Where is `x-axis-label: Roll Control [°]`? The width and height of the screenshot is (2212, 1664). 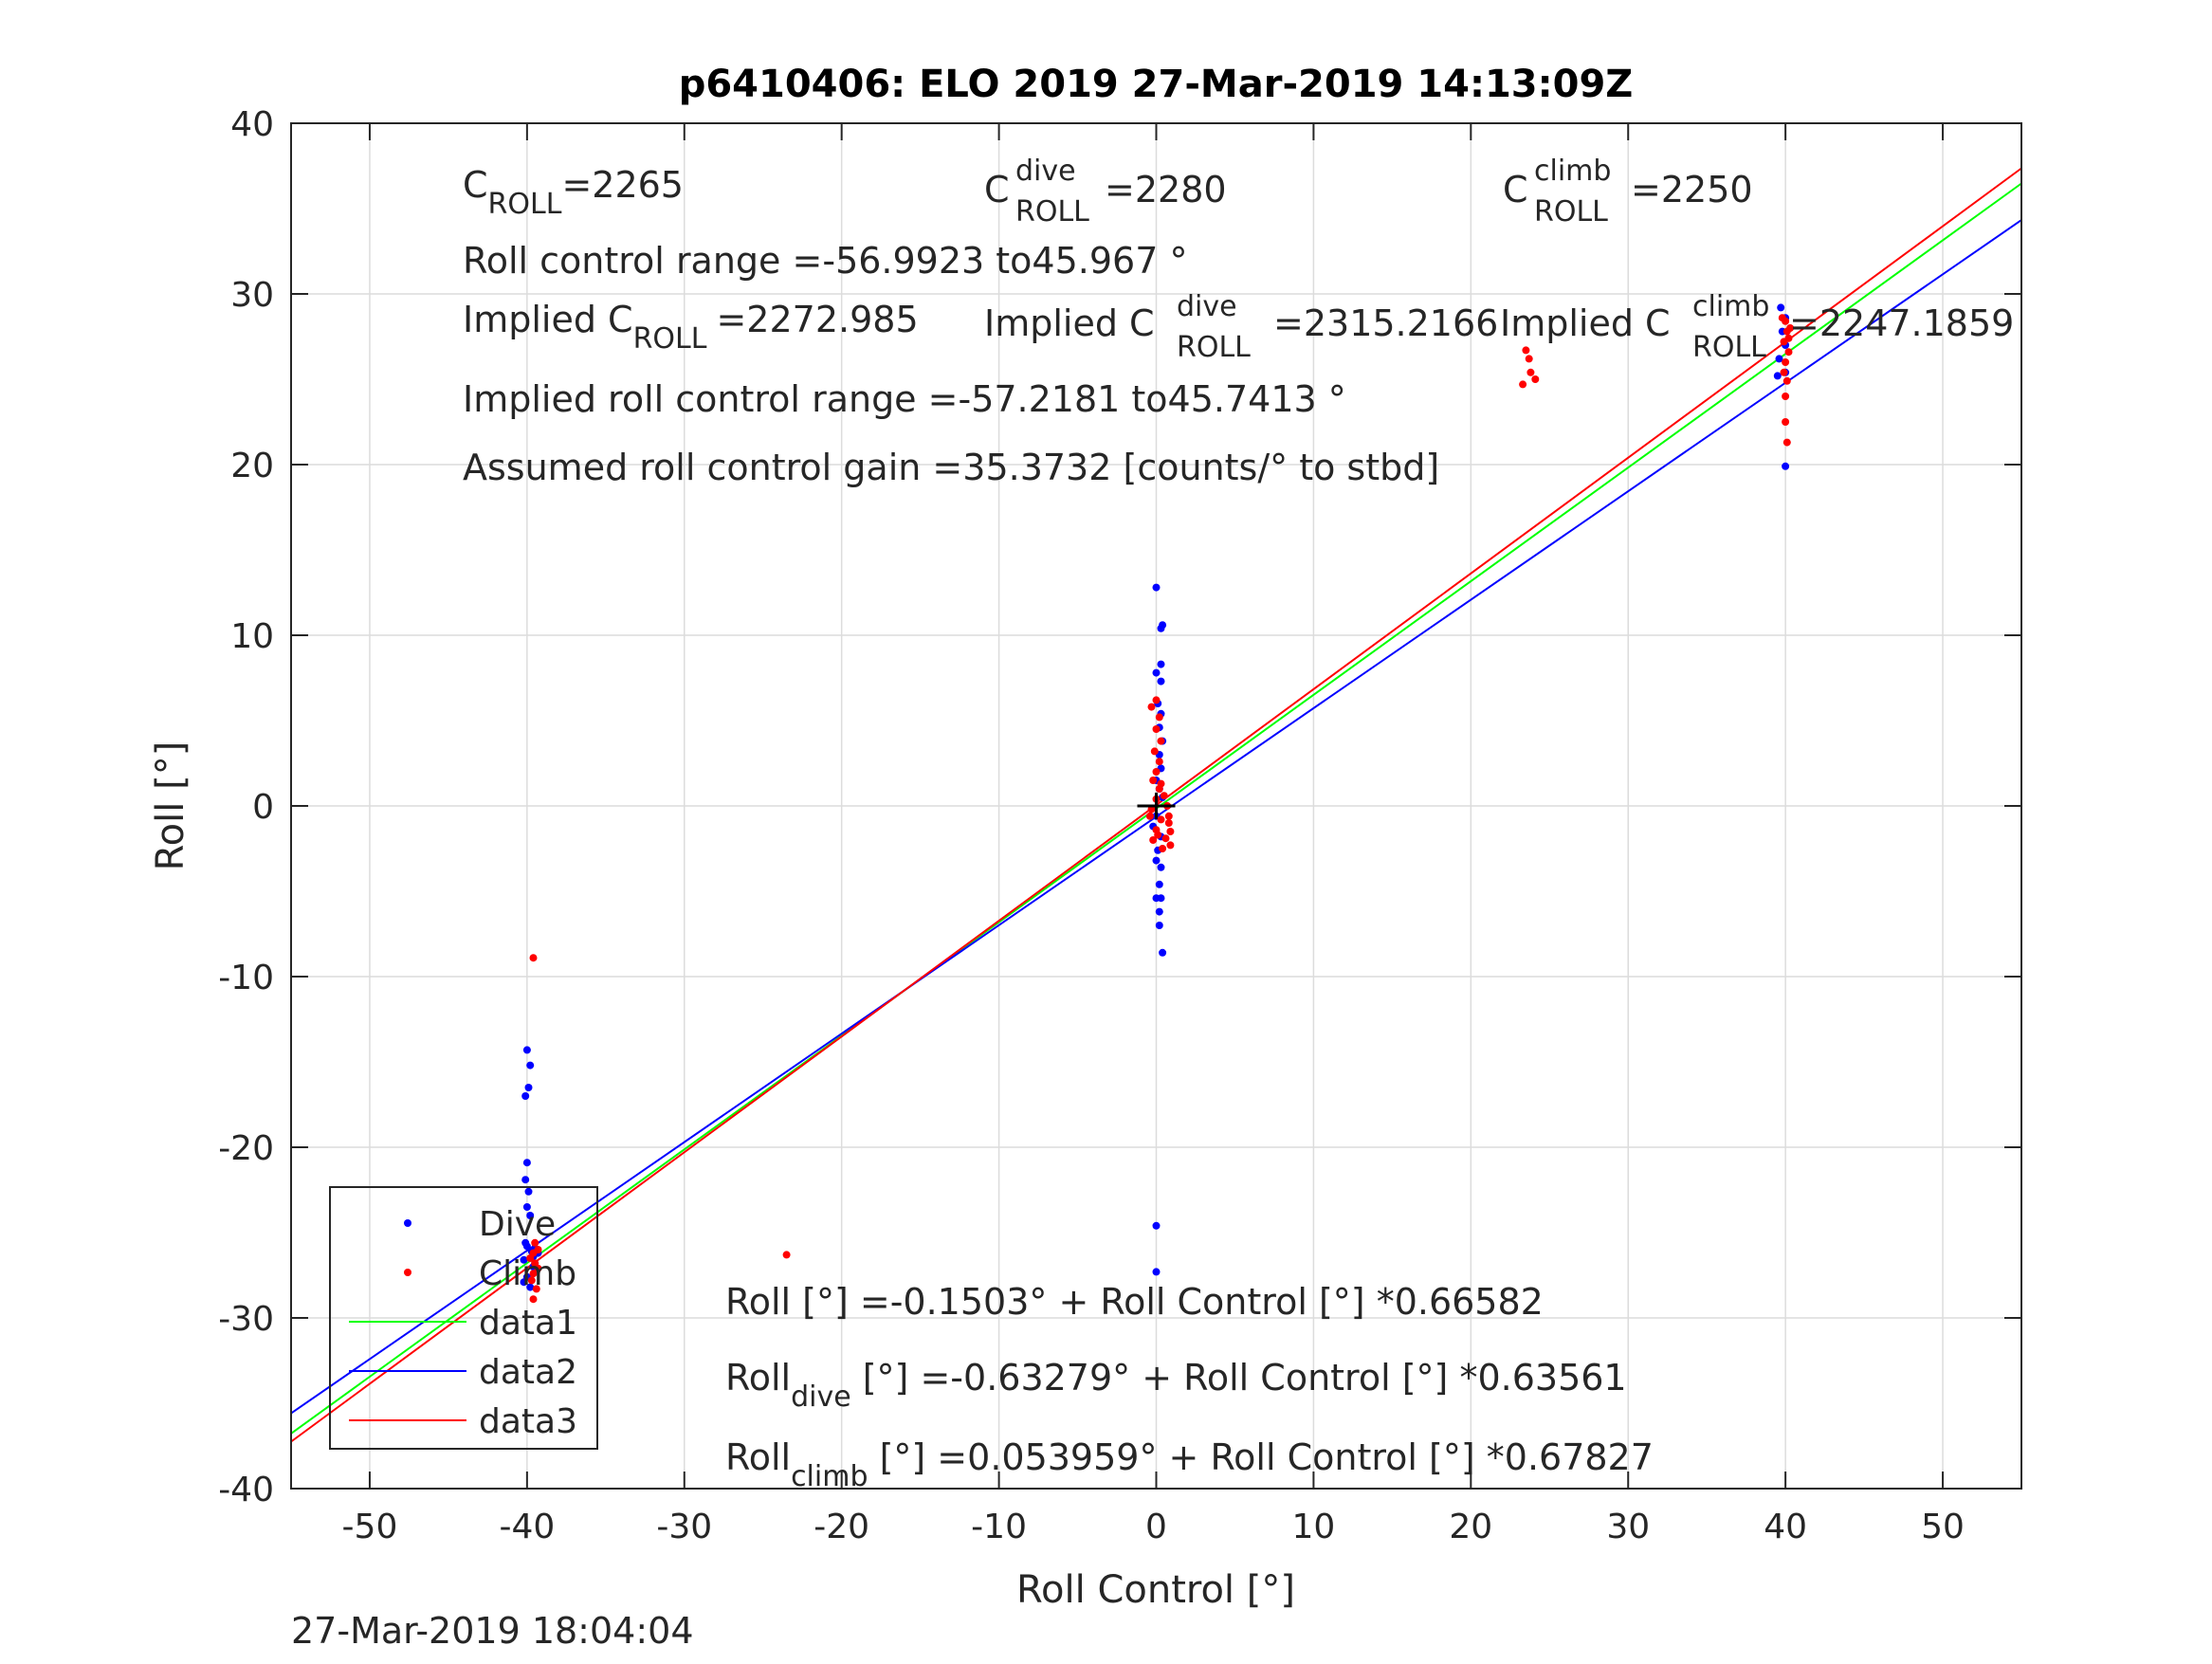 x-axis-label: Roll Control [°] is located at coordinates (1155, 1590).